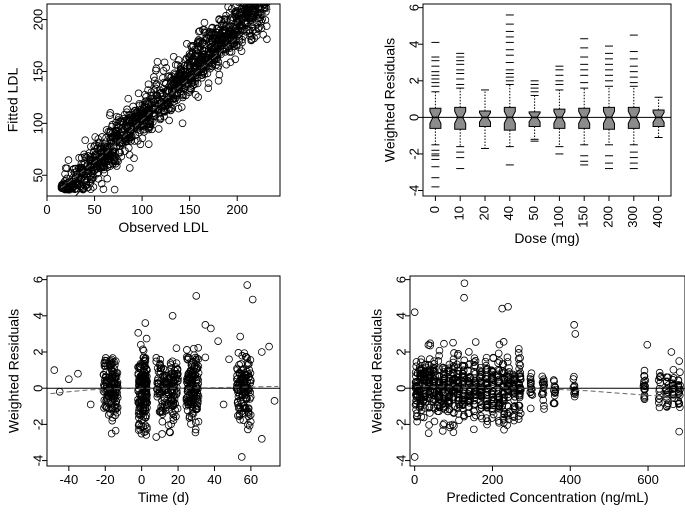 The height and width of the screenshot is (513, 685). Describe the element at coordinates (163, 227) in the screenshot. I see `x-axis-label: Observed LDL` at that location.